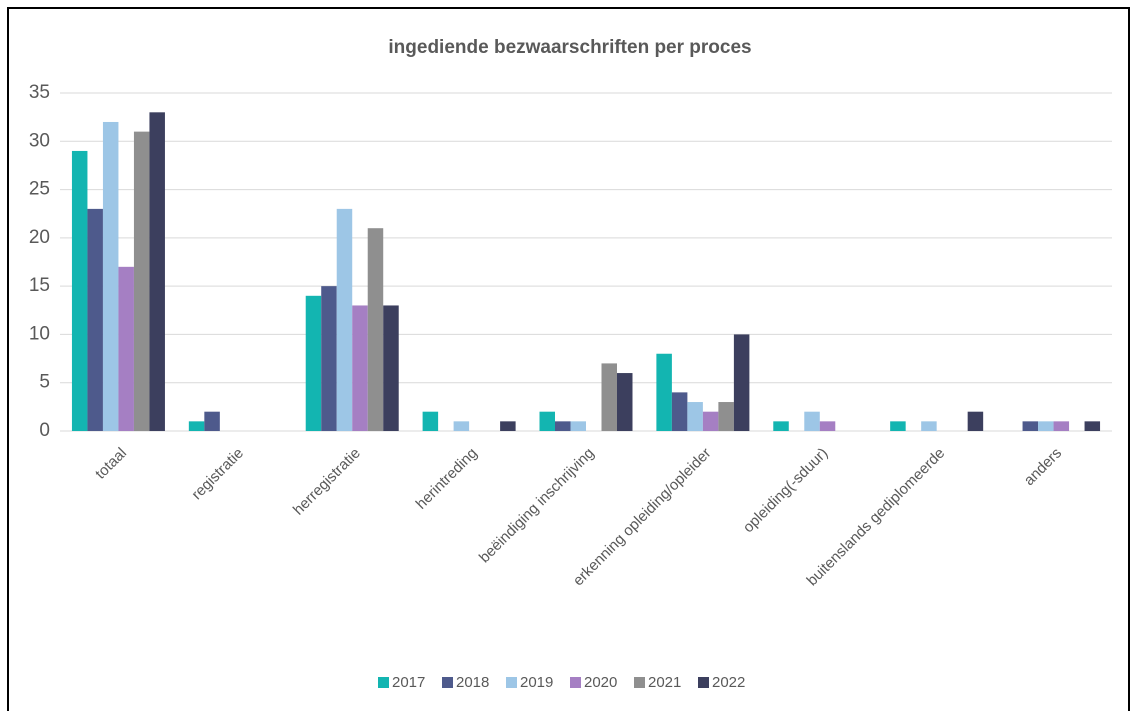 The image size is (1133, 711). Describe the element at coordinates (408, 682) in the screenshot. I see `legend-label: 2017` at that location.